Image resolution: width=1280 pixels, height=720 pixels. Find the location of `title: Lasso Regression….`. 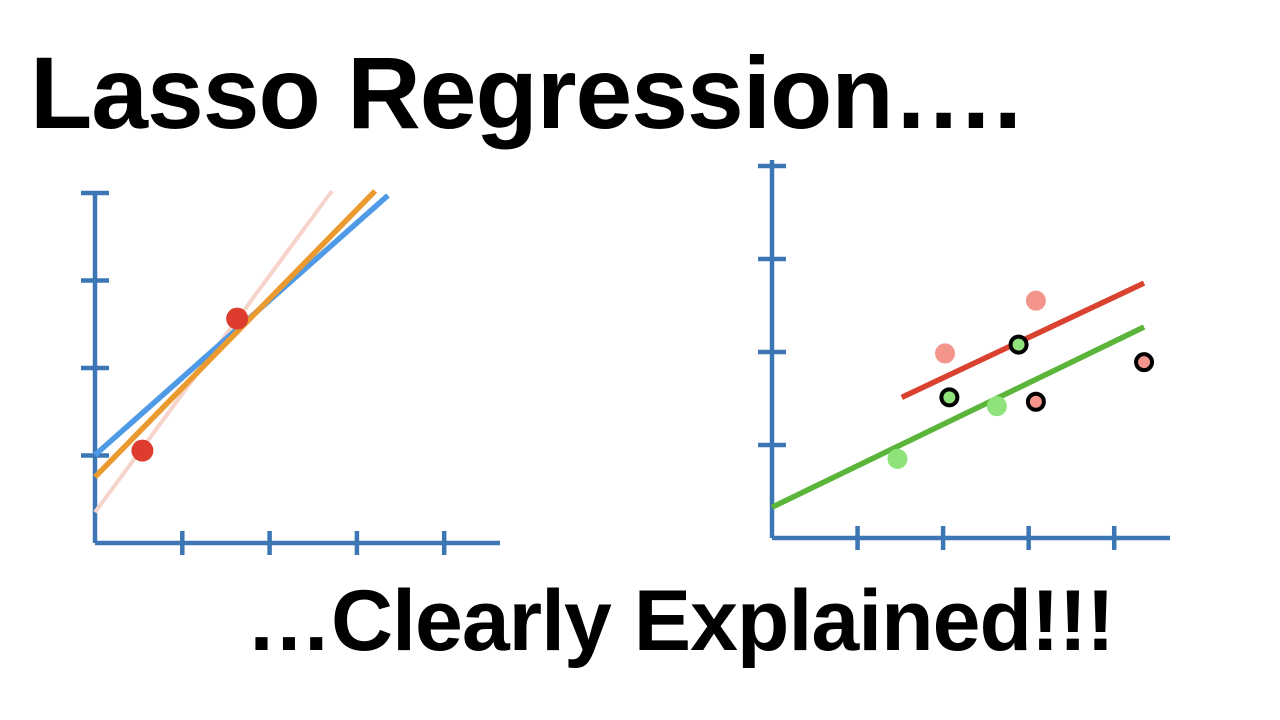

title: Lasso Regression…. is located at coordinates (526, 93).